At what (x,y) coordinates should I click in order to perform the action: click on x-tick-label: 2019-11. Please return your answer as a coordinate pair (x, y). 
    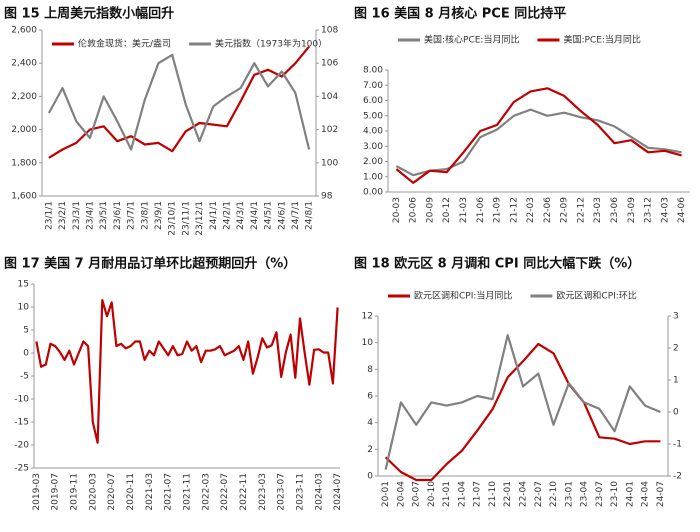
    Looking at the image, I should click on (75, 492).